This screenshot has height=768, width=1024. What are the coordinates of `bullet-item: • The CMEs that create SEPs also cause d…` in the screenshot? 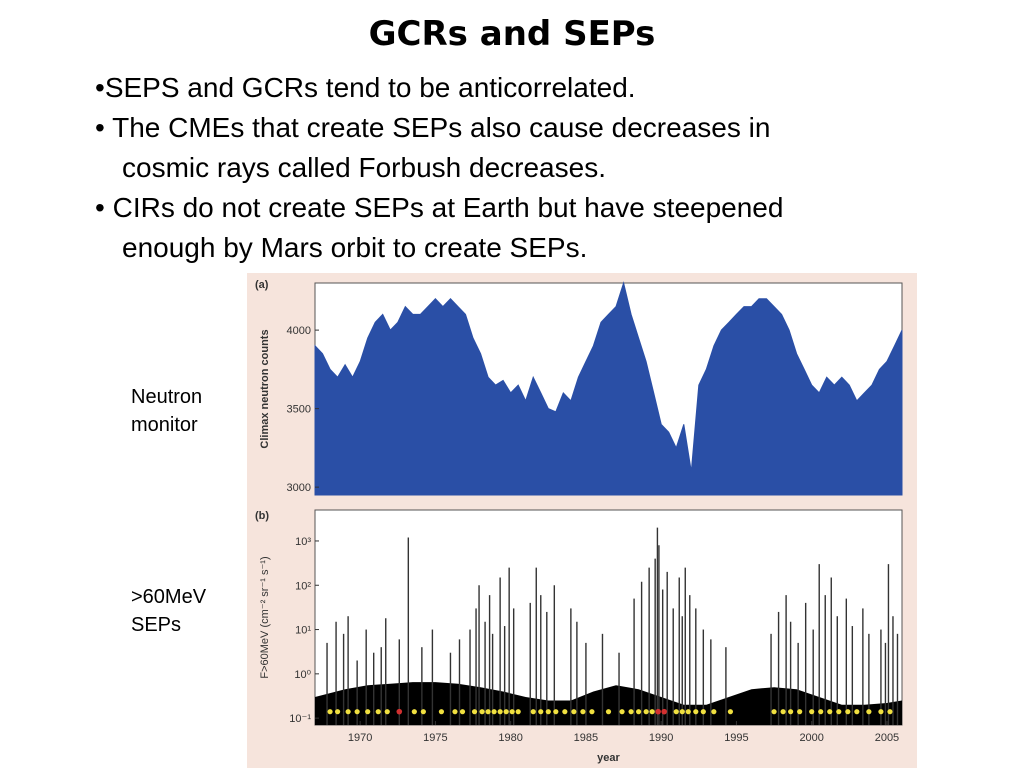 It's located at (545, 148).